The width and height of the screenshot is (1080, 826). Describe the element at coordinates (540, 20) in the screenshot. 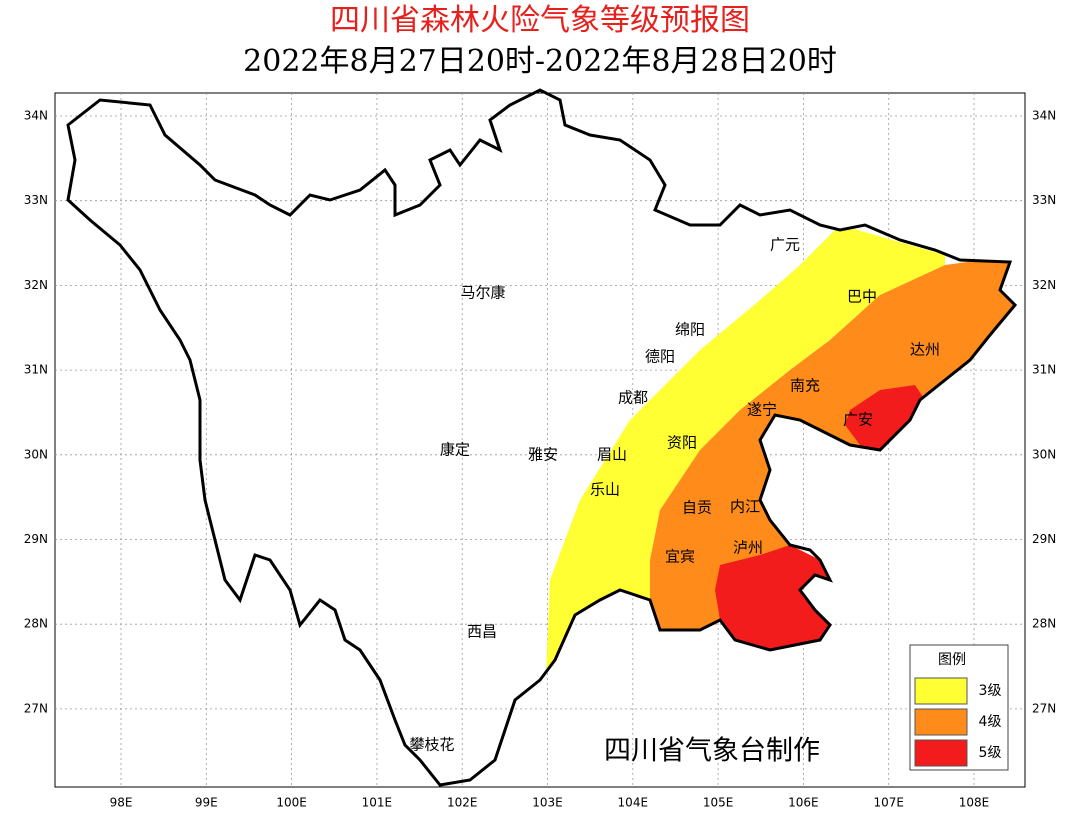

I see `title: 四川省森林火险气象等级预报图` at that location.